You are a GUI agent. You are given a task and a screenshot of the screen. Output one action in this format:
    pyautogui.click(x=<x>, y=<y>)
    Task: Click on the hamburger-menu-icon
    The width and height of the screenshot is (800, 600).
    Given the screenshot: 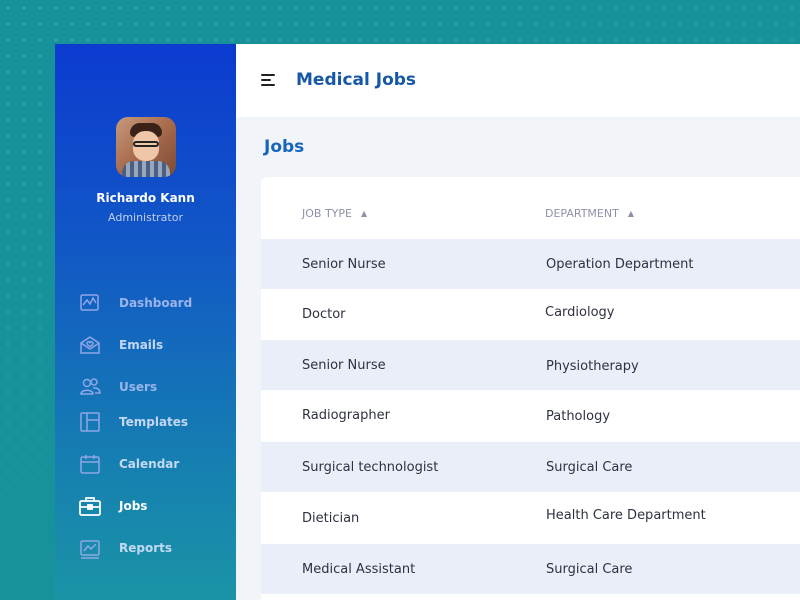 What is the action you would take?
    pyautogui.click(x=269, y=81)
    